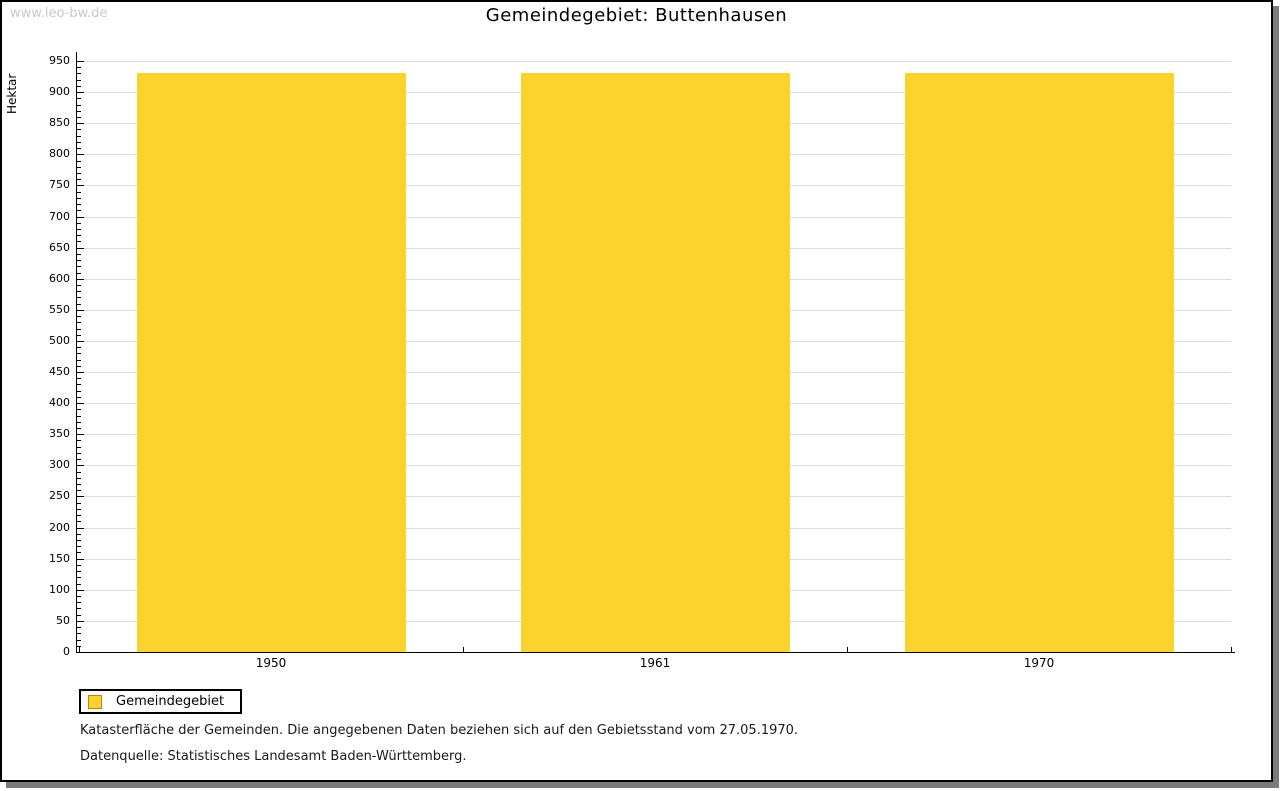 This screenshot has width=1280, height=791. Describe the element at coordinates (12, 93) in the screenshot. I see `y-axis-title: Hektar` at that location.